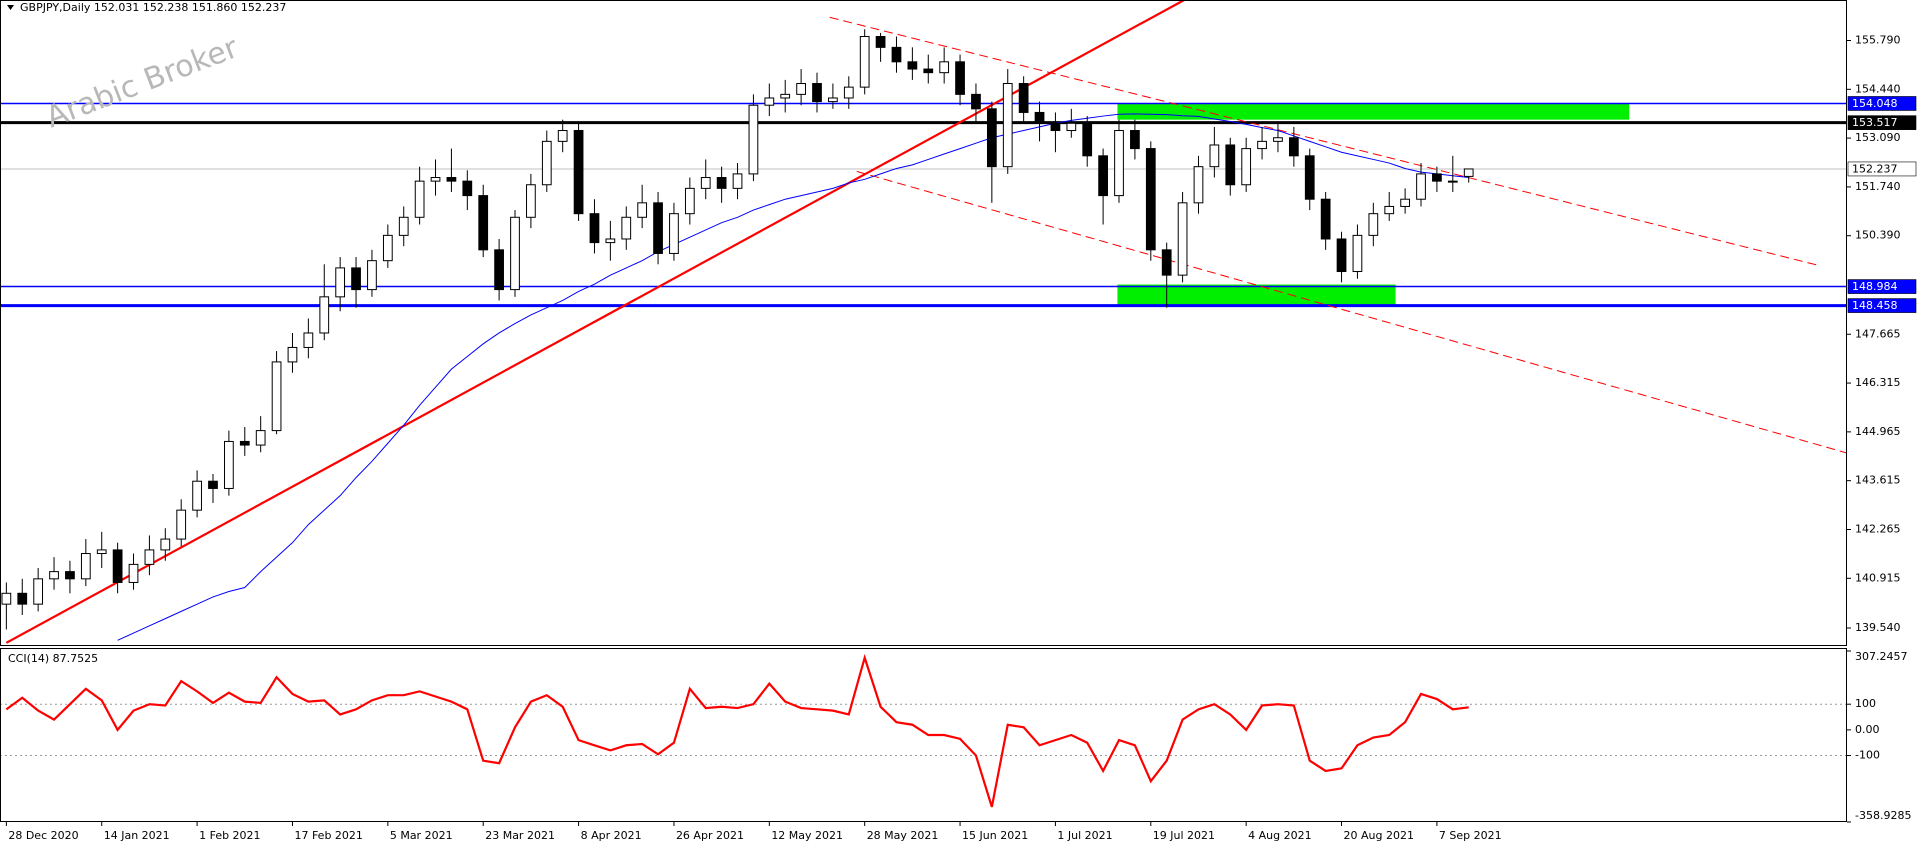  I want to click on x-tick-label: 14 Jan 2021, so click(137, 835).